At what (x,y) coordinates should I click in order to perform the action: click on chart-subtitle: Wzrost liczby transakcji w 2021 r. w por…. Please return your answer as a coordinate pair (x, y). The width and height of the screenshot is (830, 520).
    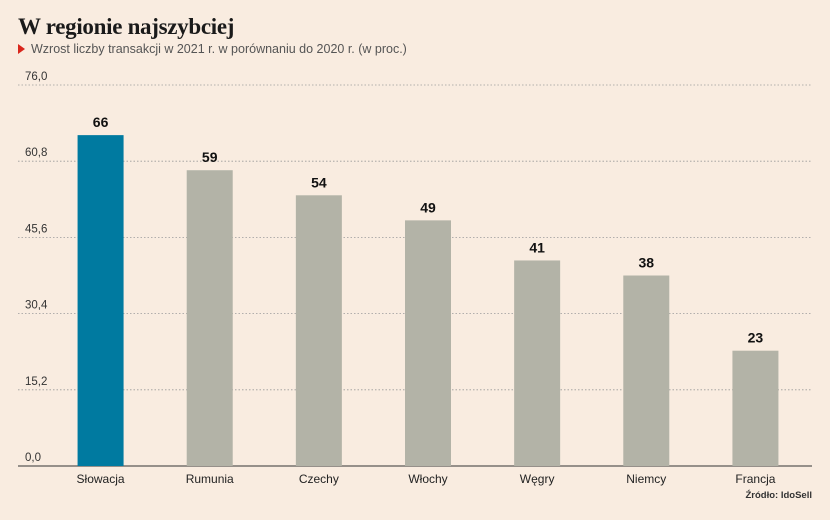
    Looking at the image, I should click on (212, 49).